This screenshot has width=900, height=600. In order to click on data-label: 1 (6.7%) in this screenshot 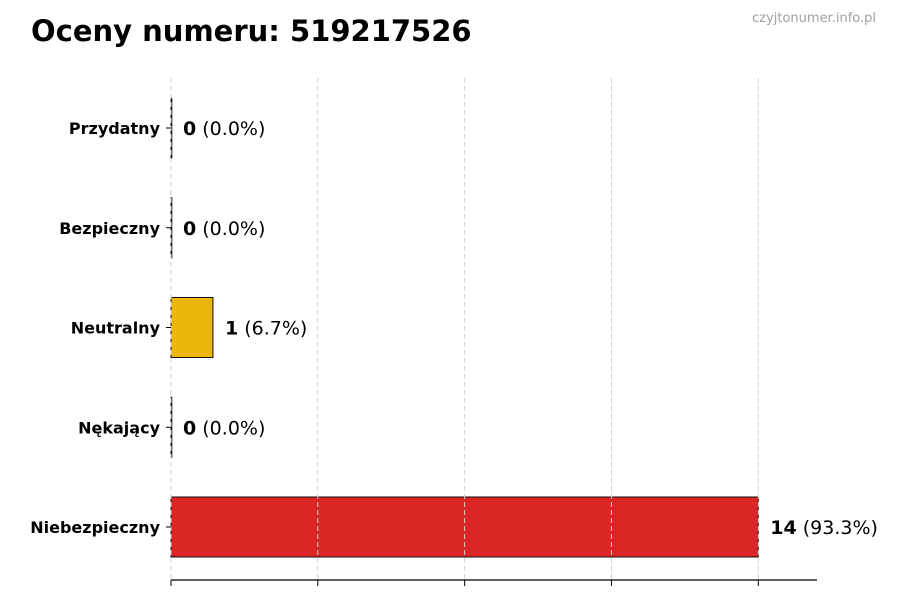, I will do `click(266, 329)`.